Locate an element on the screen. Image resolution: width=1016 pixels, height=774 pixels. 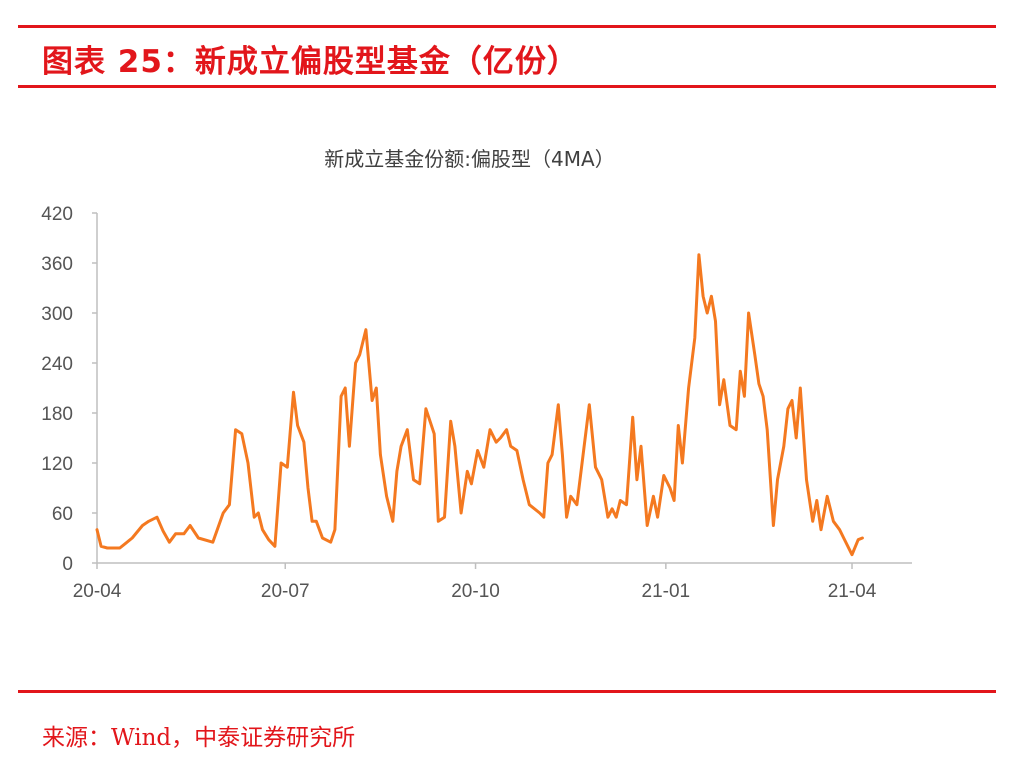
top-rule is located at coordinates (507, 26).